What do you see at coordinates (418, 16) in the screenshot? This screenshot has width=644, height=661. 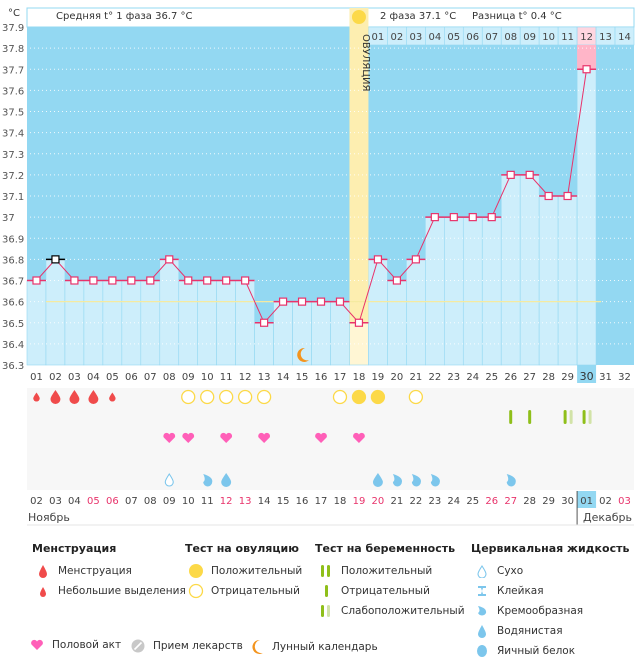 I see `phase2-average: 2 фаза 37.1 °C` at bounding box center [418, 16].